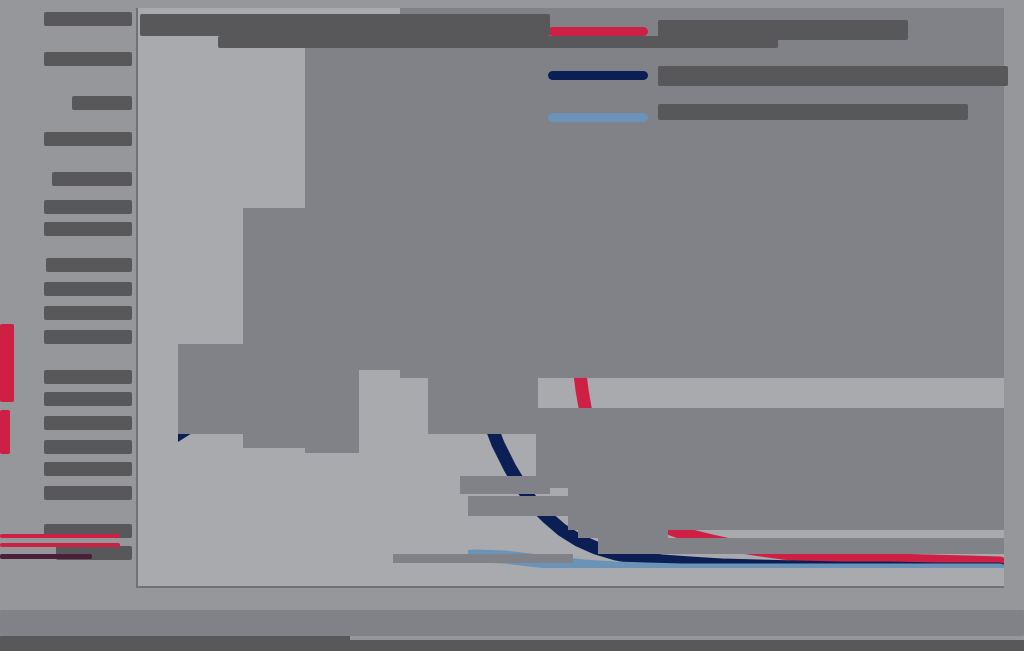 The width and height of the screenshot is (1024, 651). Describe the element at coordinates (570, 587) in the screenshot. I see `x-axis-line` at that location.